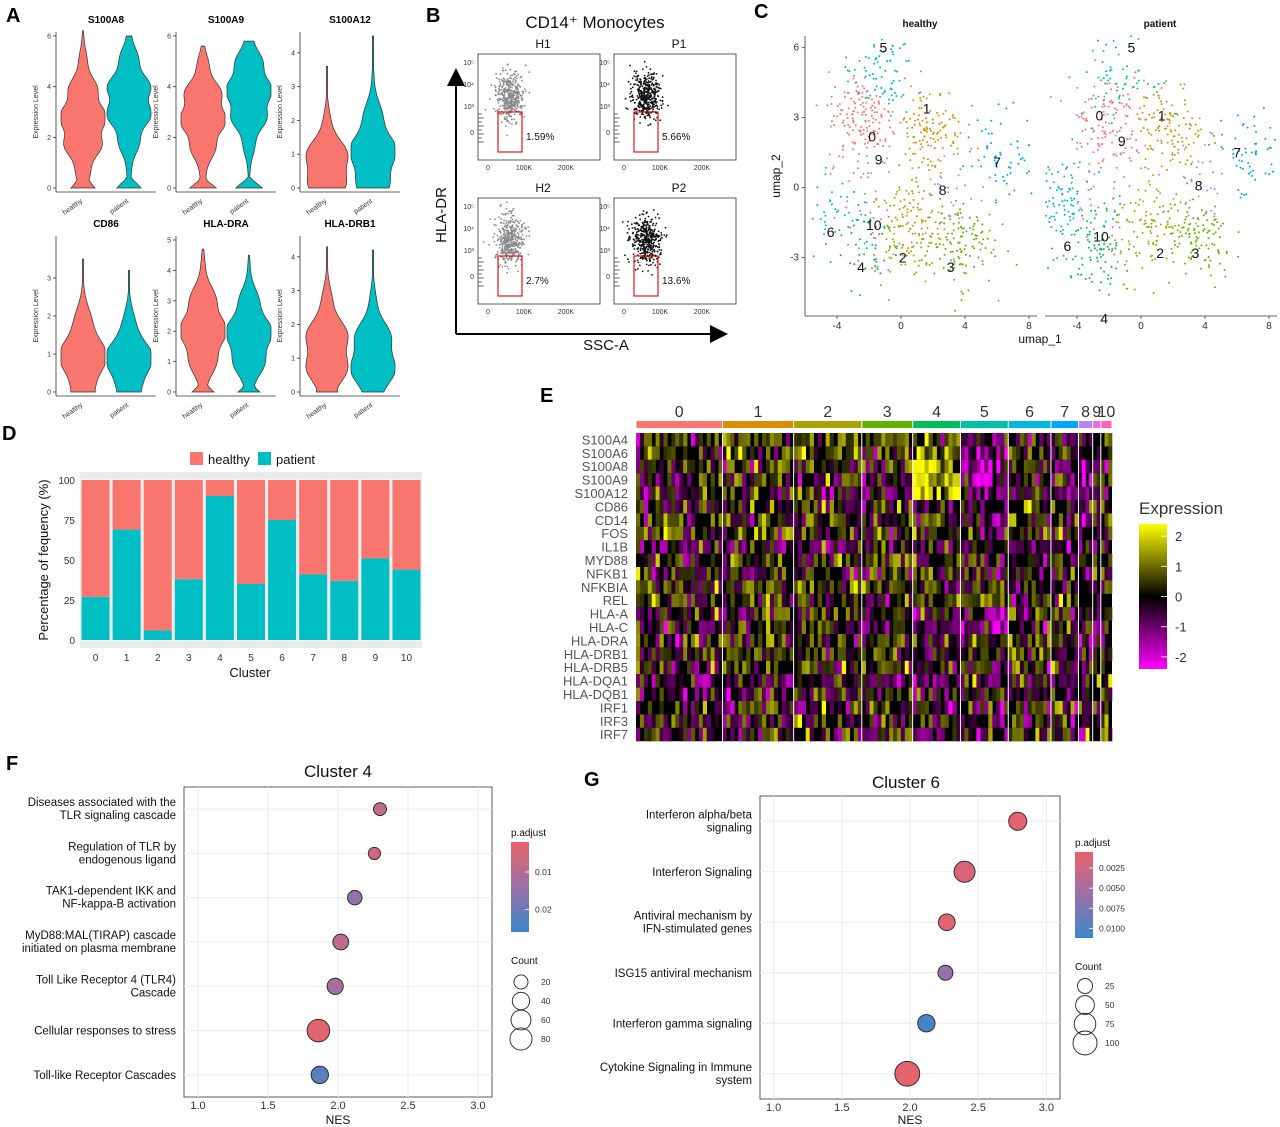 The image size is (1280, 1127). What do you see at coordinates (219, 488) in the screenshot?
I see `bar-segment-healthy` at bounding box center [219, 488].